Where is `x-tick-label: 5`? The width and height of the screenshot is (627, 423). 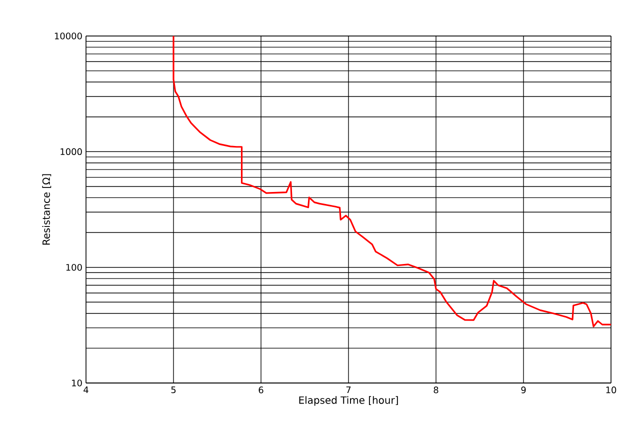
x-tick-label: 5 is located at coordinates (173, 390).